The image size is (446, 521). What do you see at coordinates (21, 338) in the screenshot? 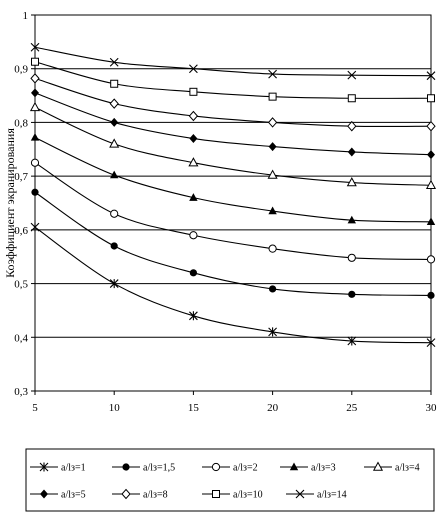
I see `y-tick-label: 0,4` at bounding box center [21, 338].